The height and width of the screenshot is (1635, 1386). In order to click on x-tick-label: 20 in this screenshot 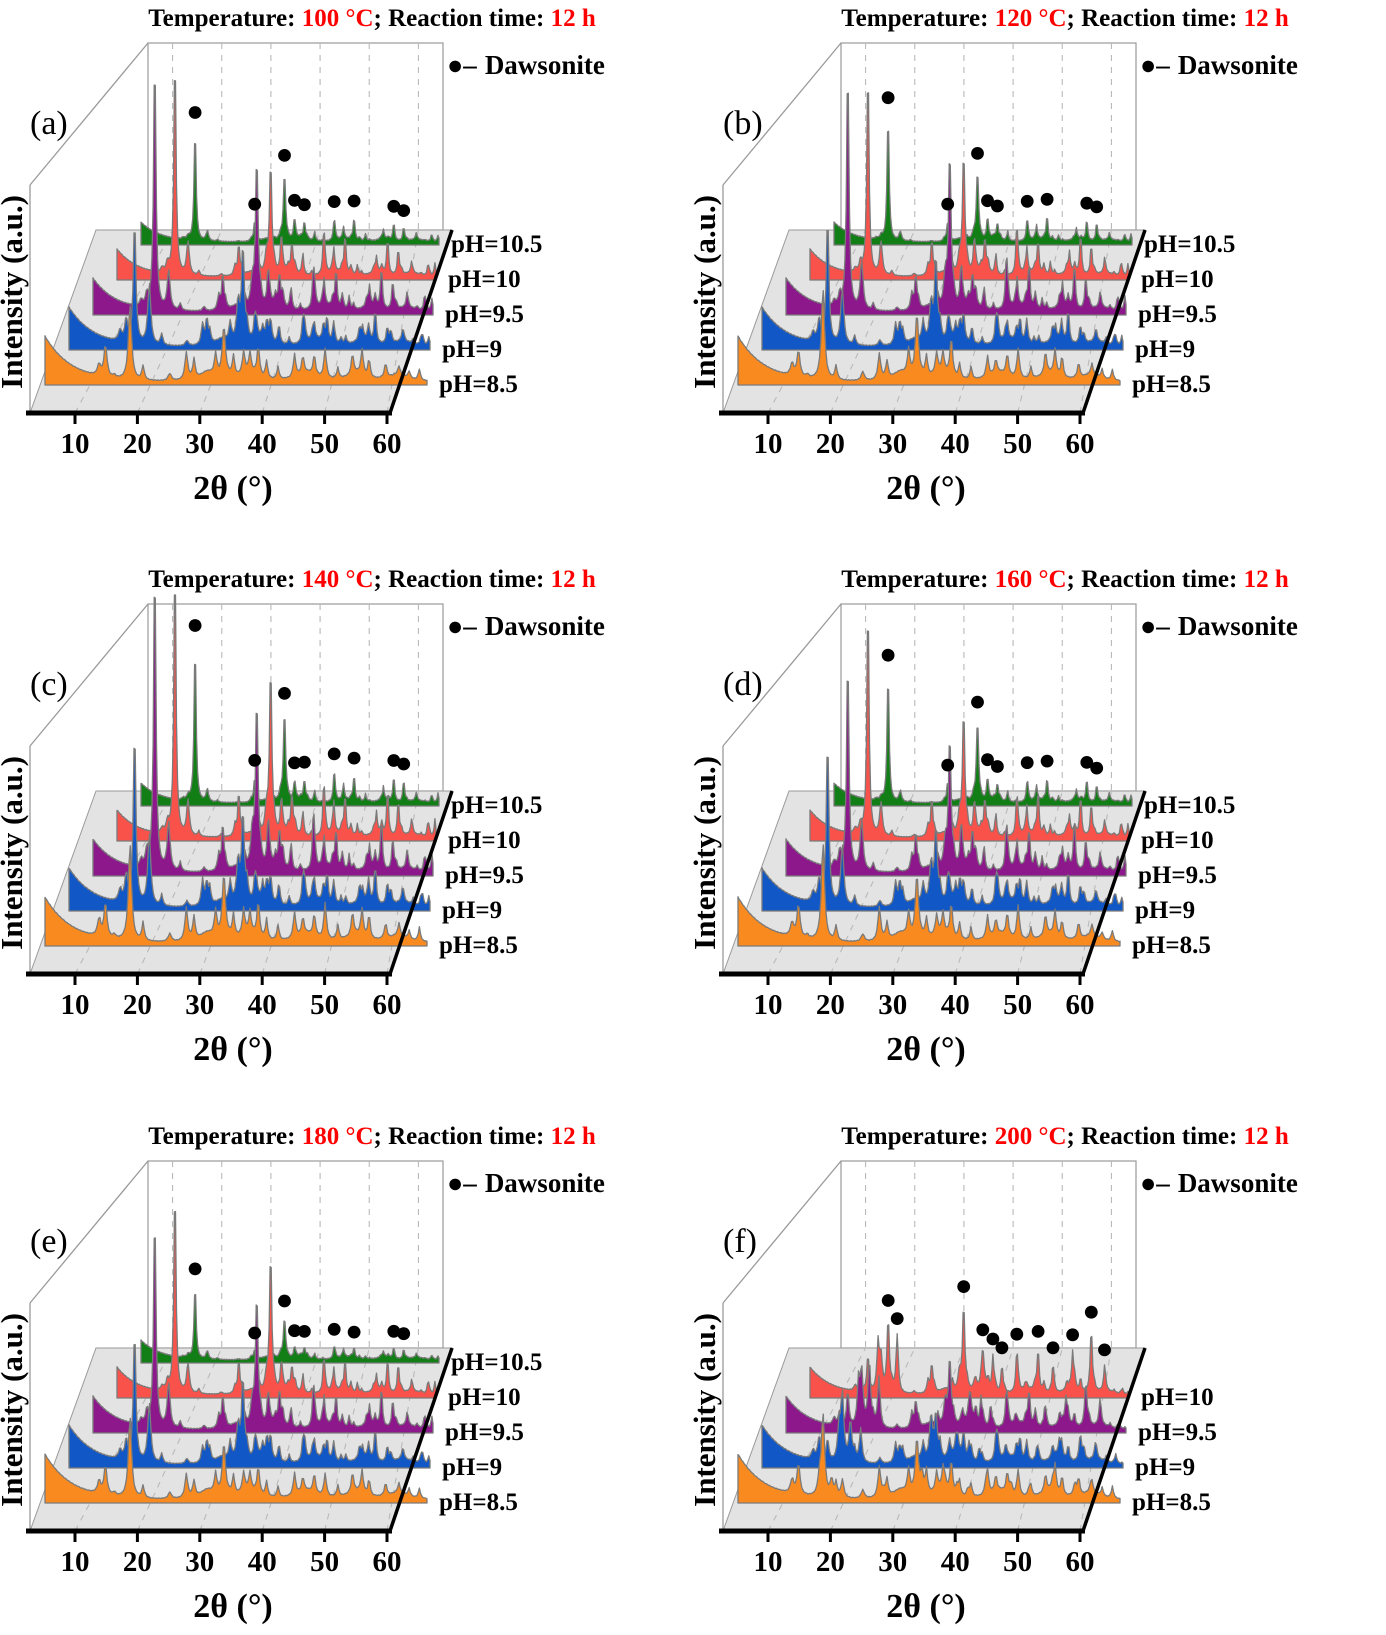, I will do `click(830, 1562)`.